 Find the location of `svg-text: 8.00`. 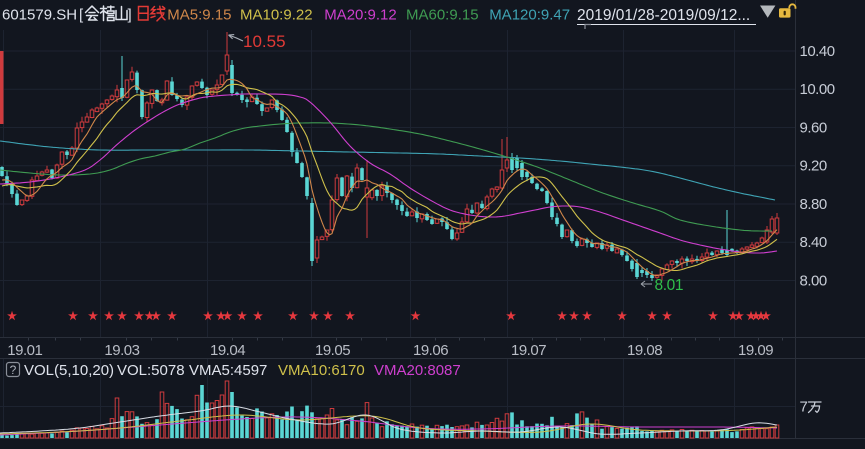

svg-text: 8.00 is located at coordinates (813, 280).